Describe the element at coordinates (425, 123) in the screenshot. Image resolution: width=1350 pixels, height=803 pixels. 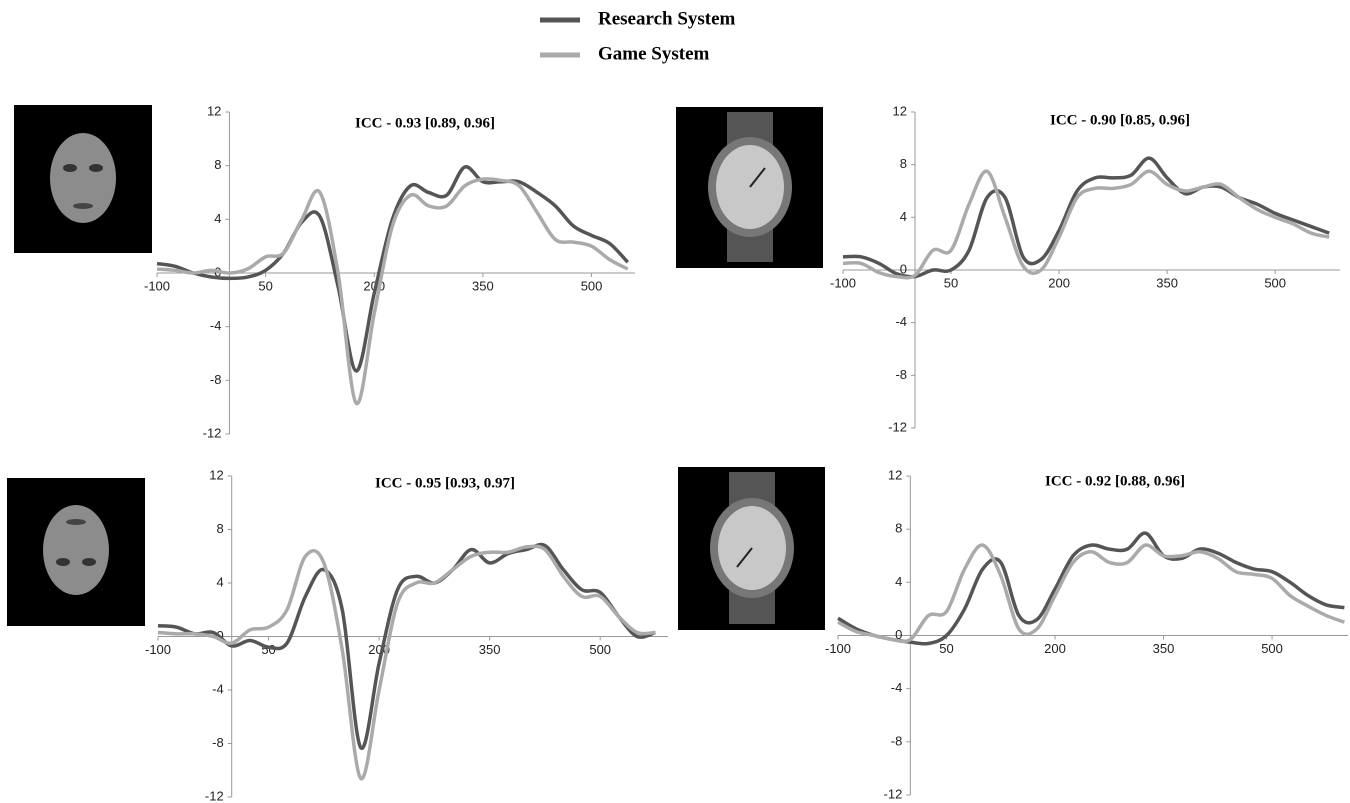
I see `chart-title: ICC - 0.93 [0.89, 0.96]` at that location.